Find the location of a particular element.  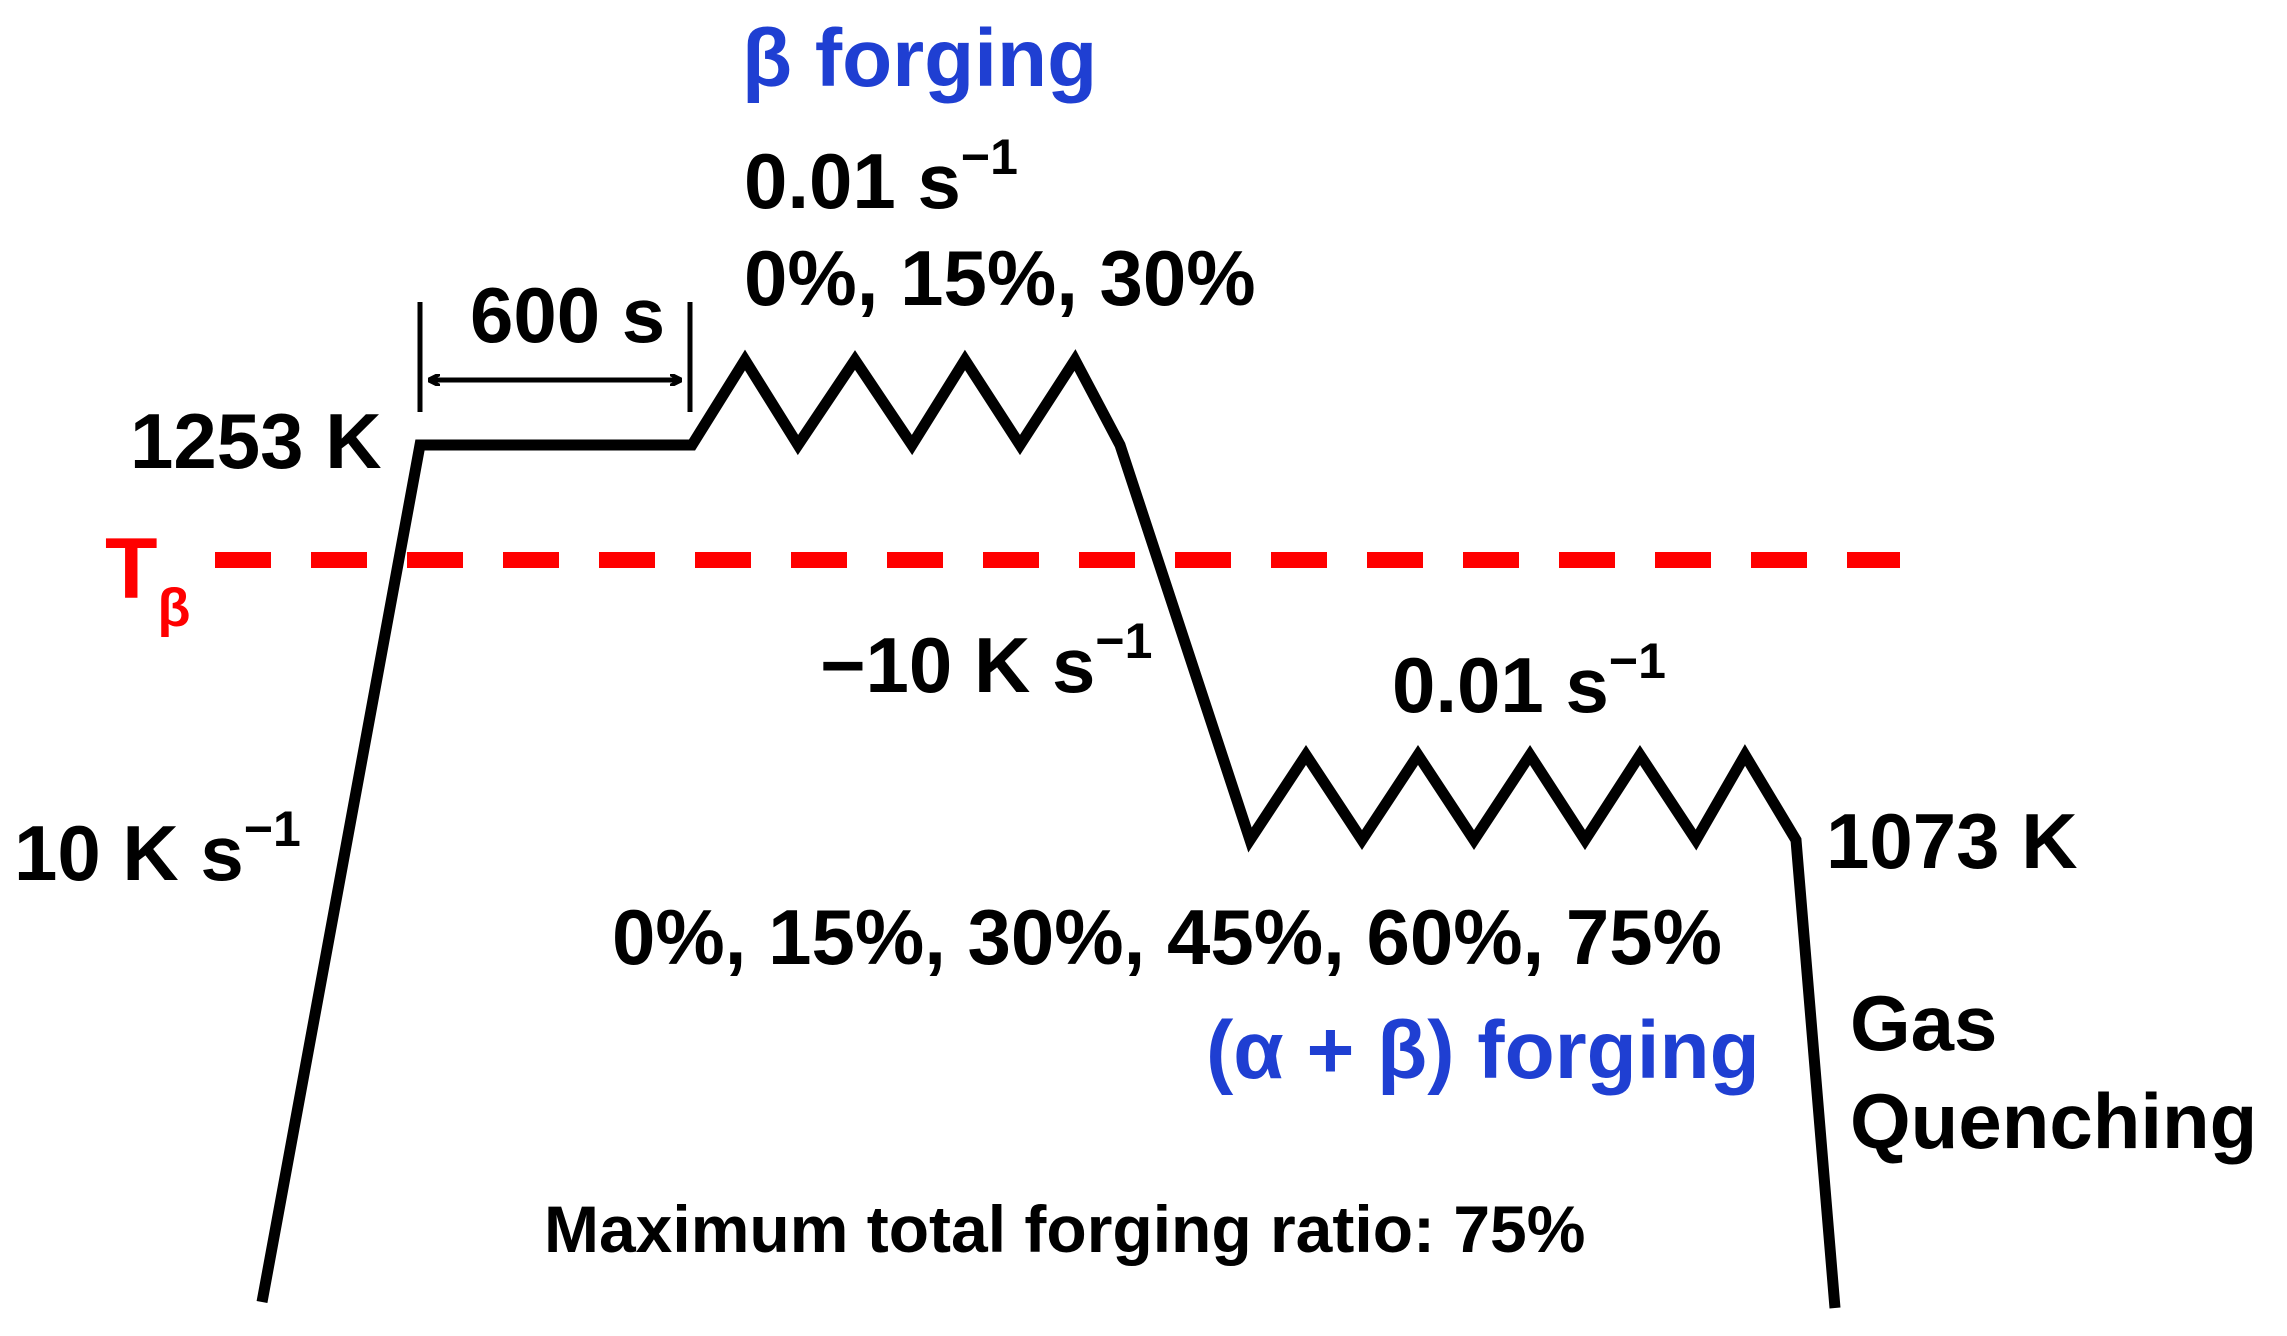

gas-quench-label-line1: Gas is located at coordinates (1923, 1023).